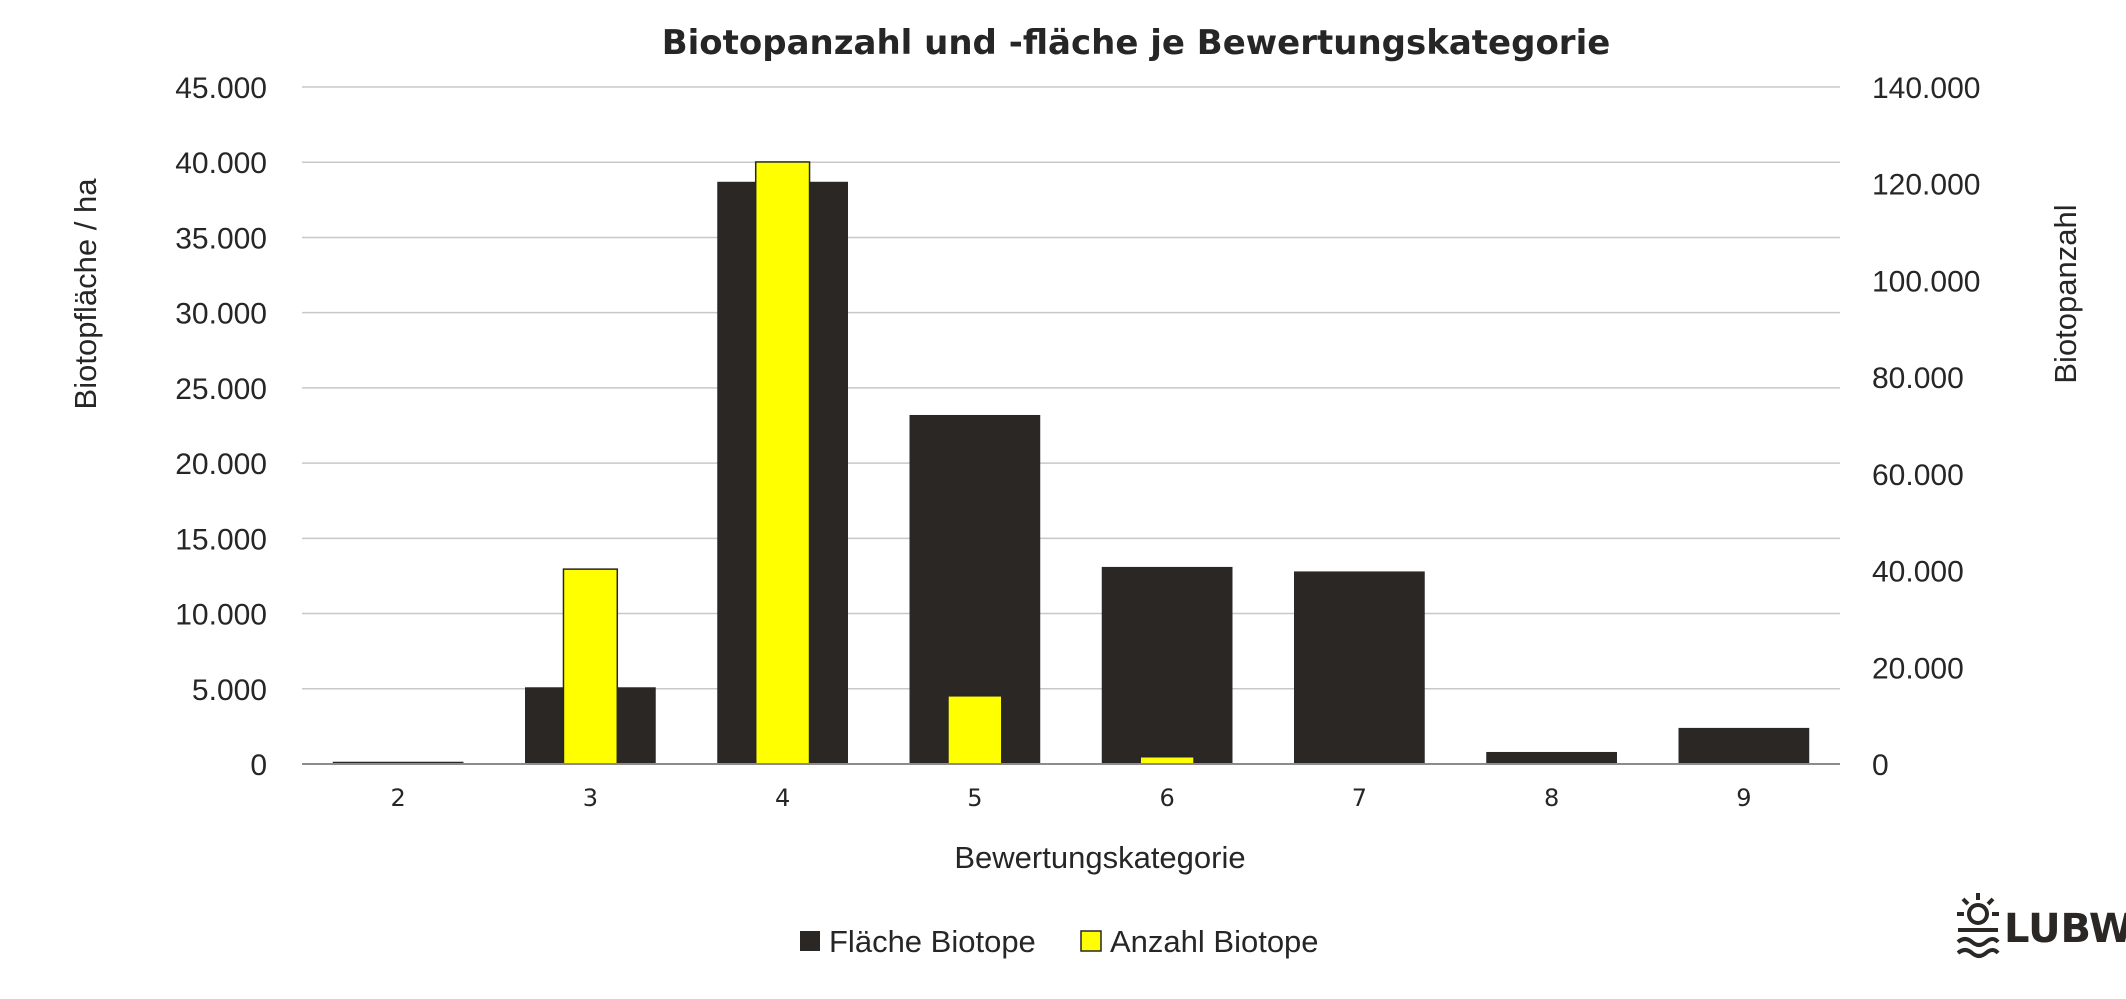  I want to click on y-left-tick-label: 40.000, so click(221, 163).